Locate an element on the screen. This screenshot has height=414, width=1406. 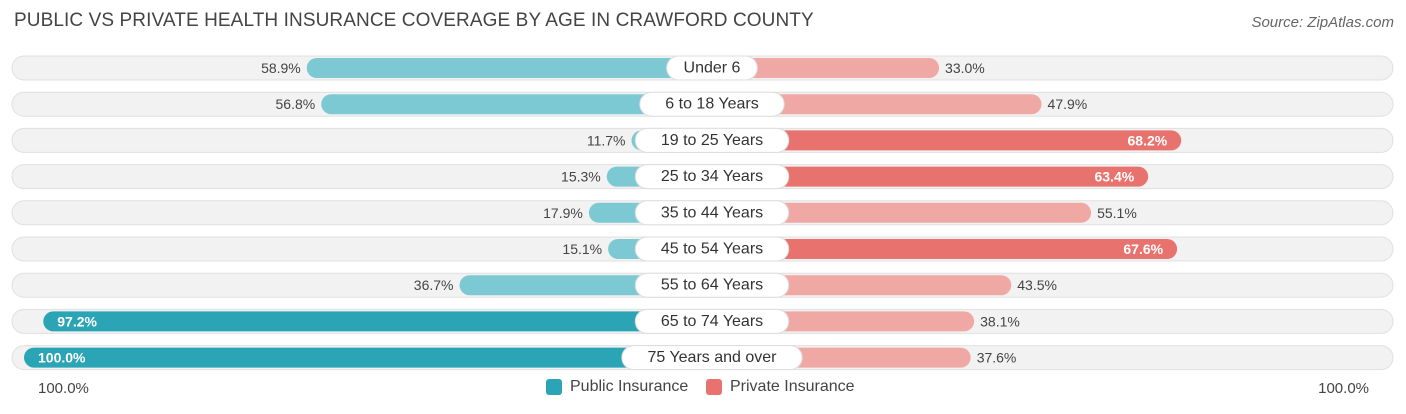
legend-label-private: Private Insurance is located at coordinates (792, 386).